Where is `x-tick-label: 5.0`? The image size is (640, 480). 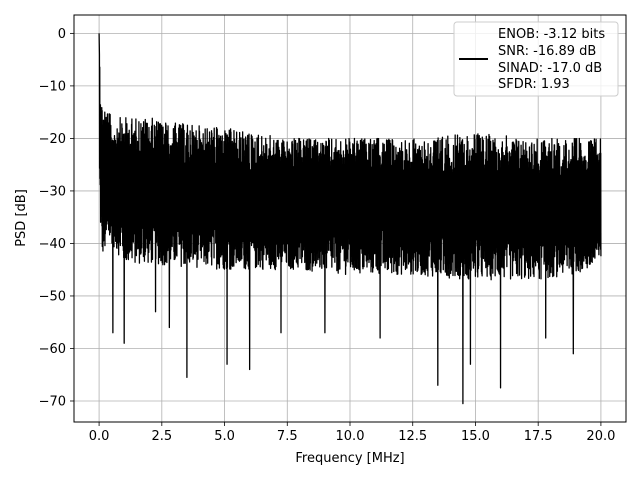
x-tick-label: 5.0 is located at coordinates (224, 436).